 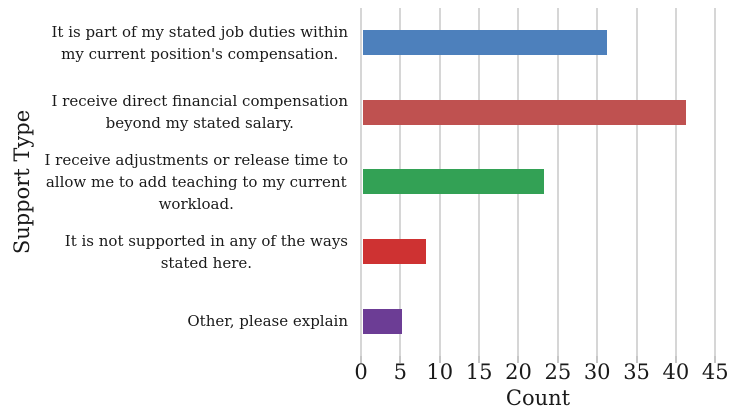 I want to click on category-label: Other, please explain, so click(x=267, y=321).